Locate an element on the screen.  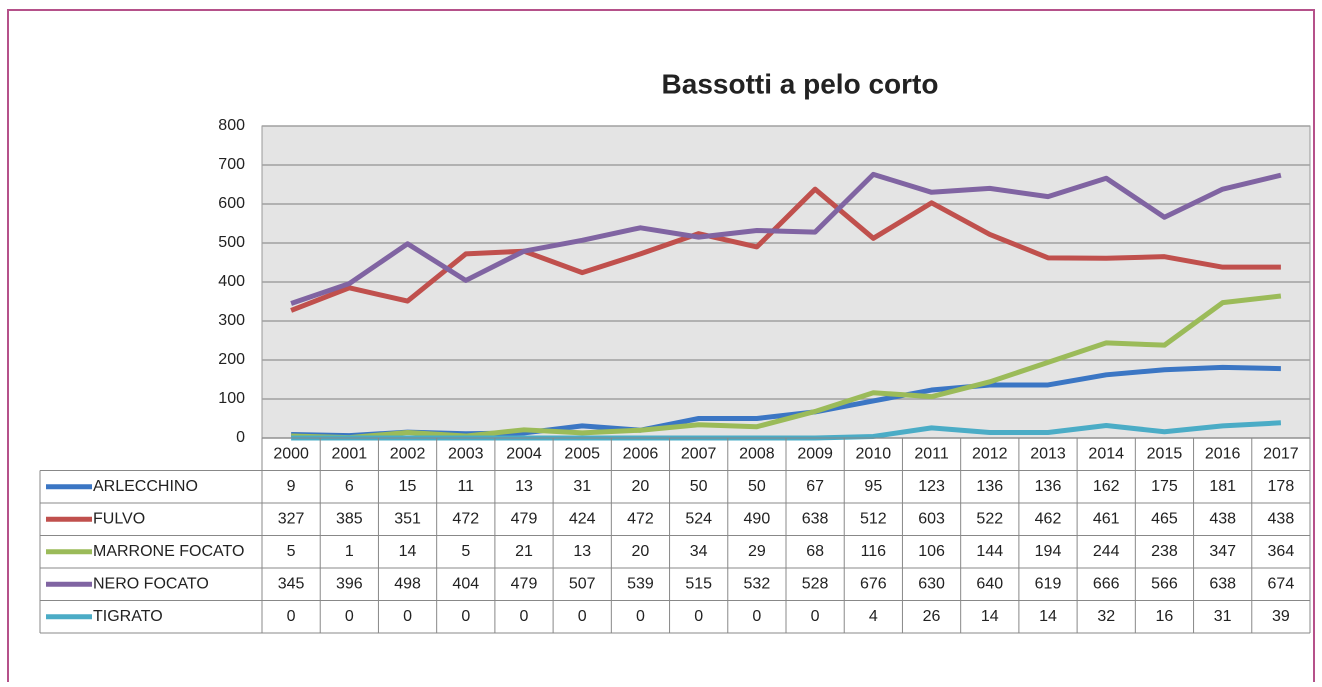
table-value: 327 is located at coordinates (291, 518).